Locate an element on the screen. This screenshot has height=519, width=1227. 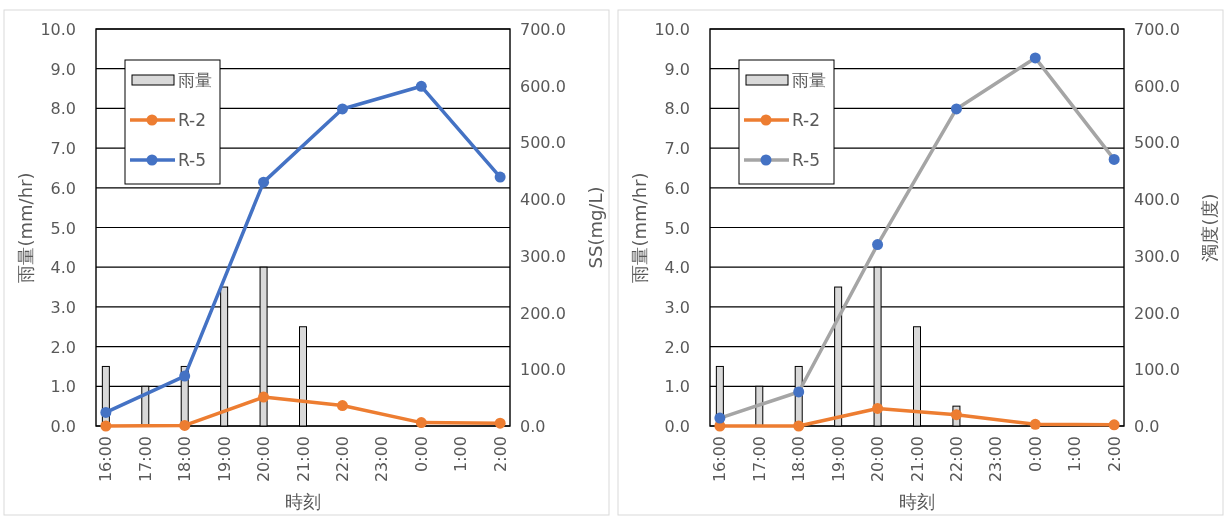
y2-axis-title: SS(mg/L) is located at coordinates (595, 227).